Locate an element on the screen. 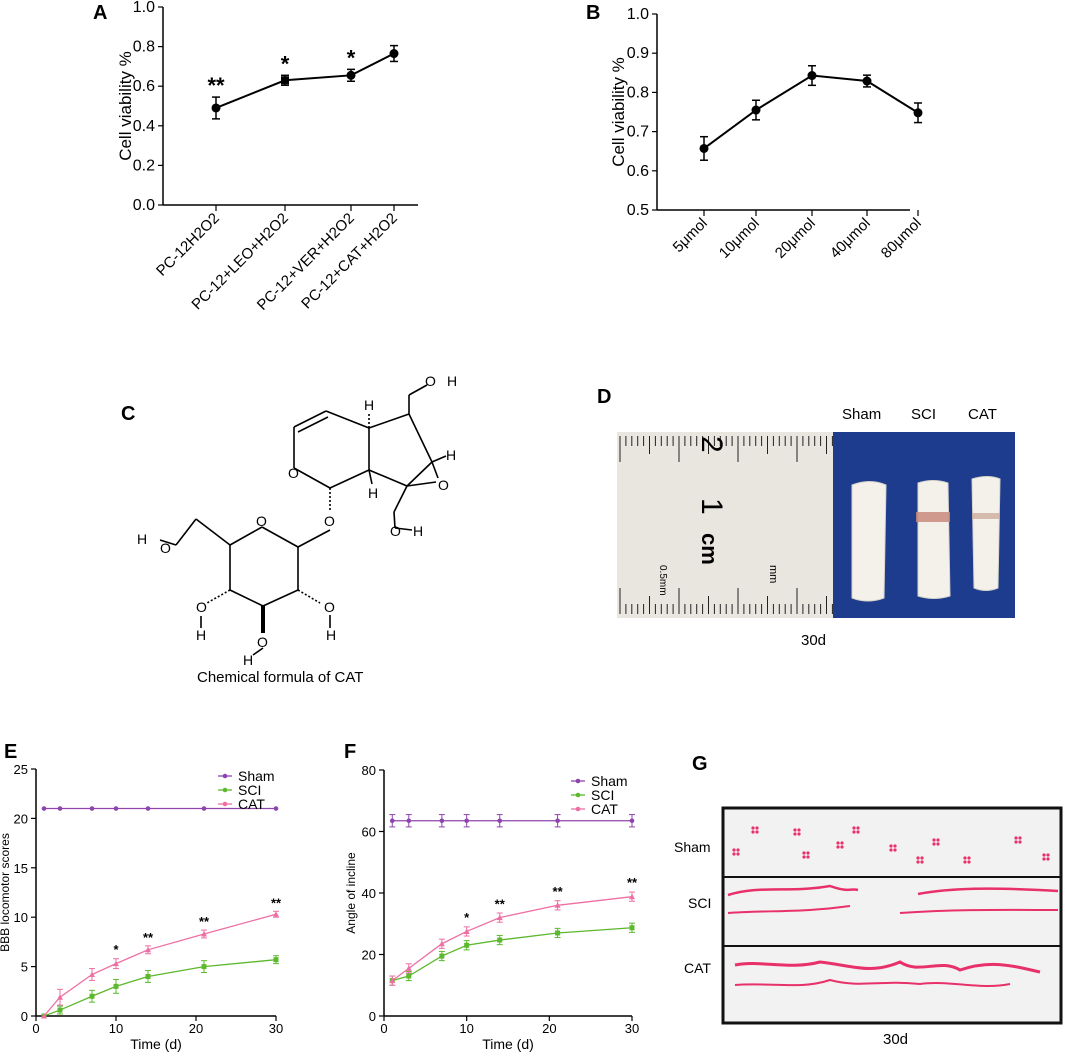  ruler-cm: cm is located at coordinates (709, 549).